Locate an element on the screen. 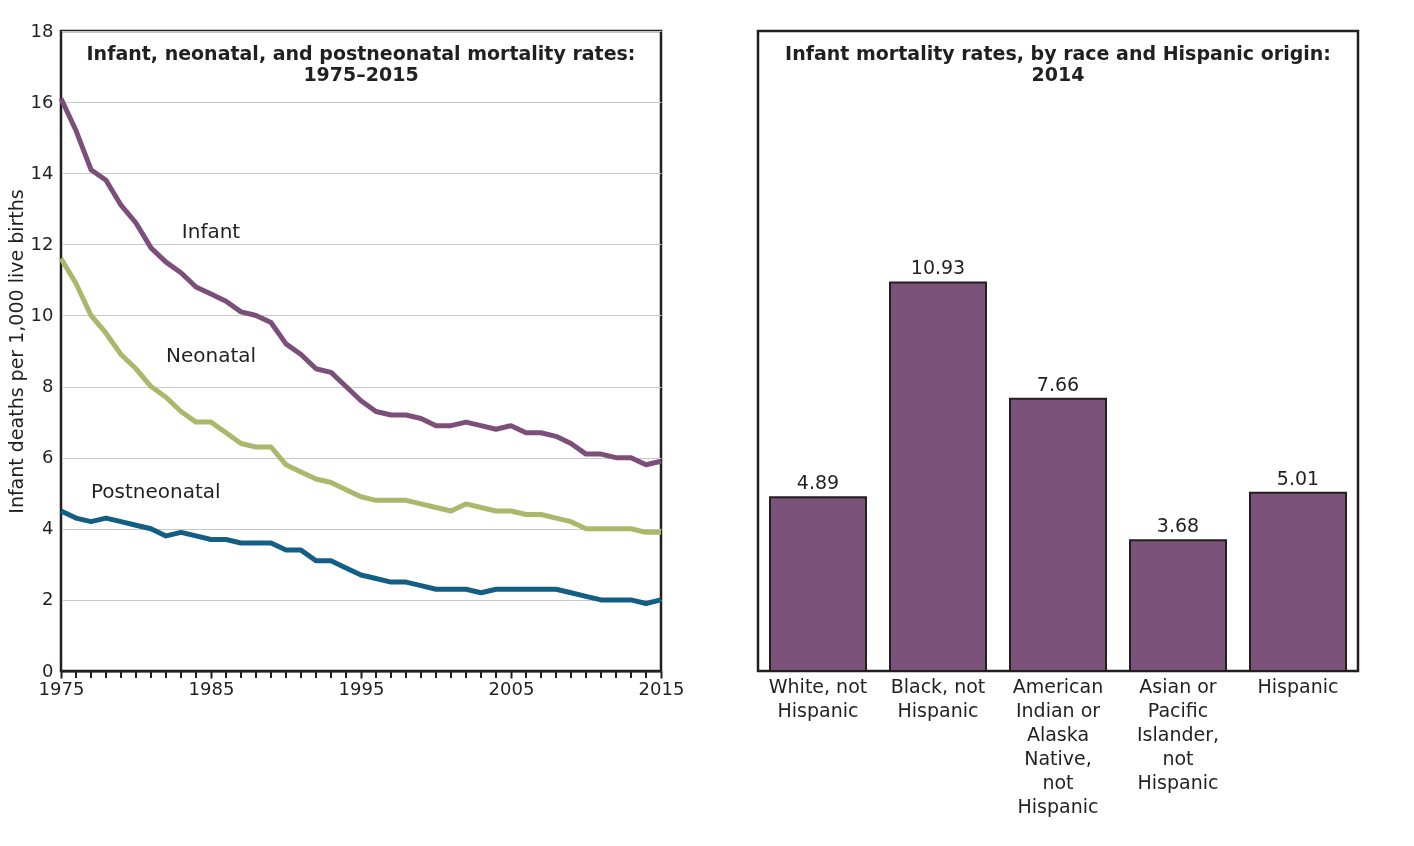 Image resolution: width=1414 pixels, height=846 pixels. data-label: 3.68 is located at coordinates (1178, 525).